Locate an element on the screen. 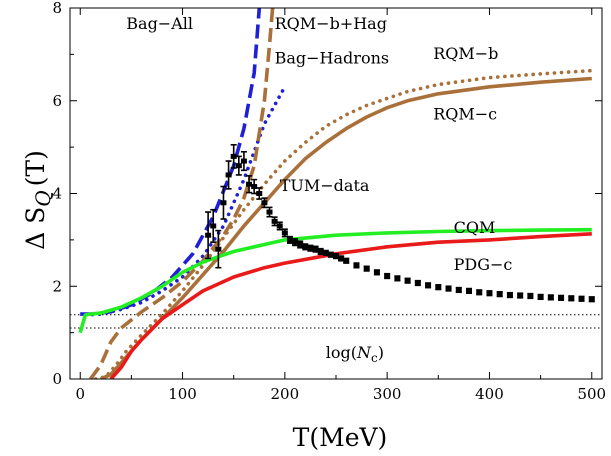  x-tick-label: 0 is located at coordinates (80, 394).